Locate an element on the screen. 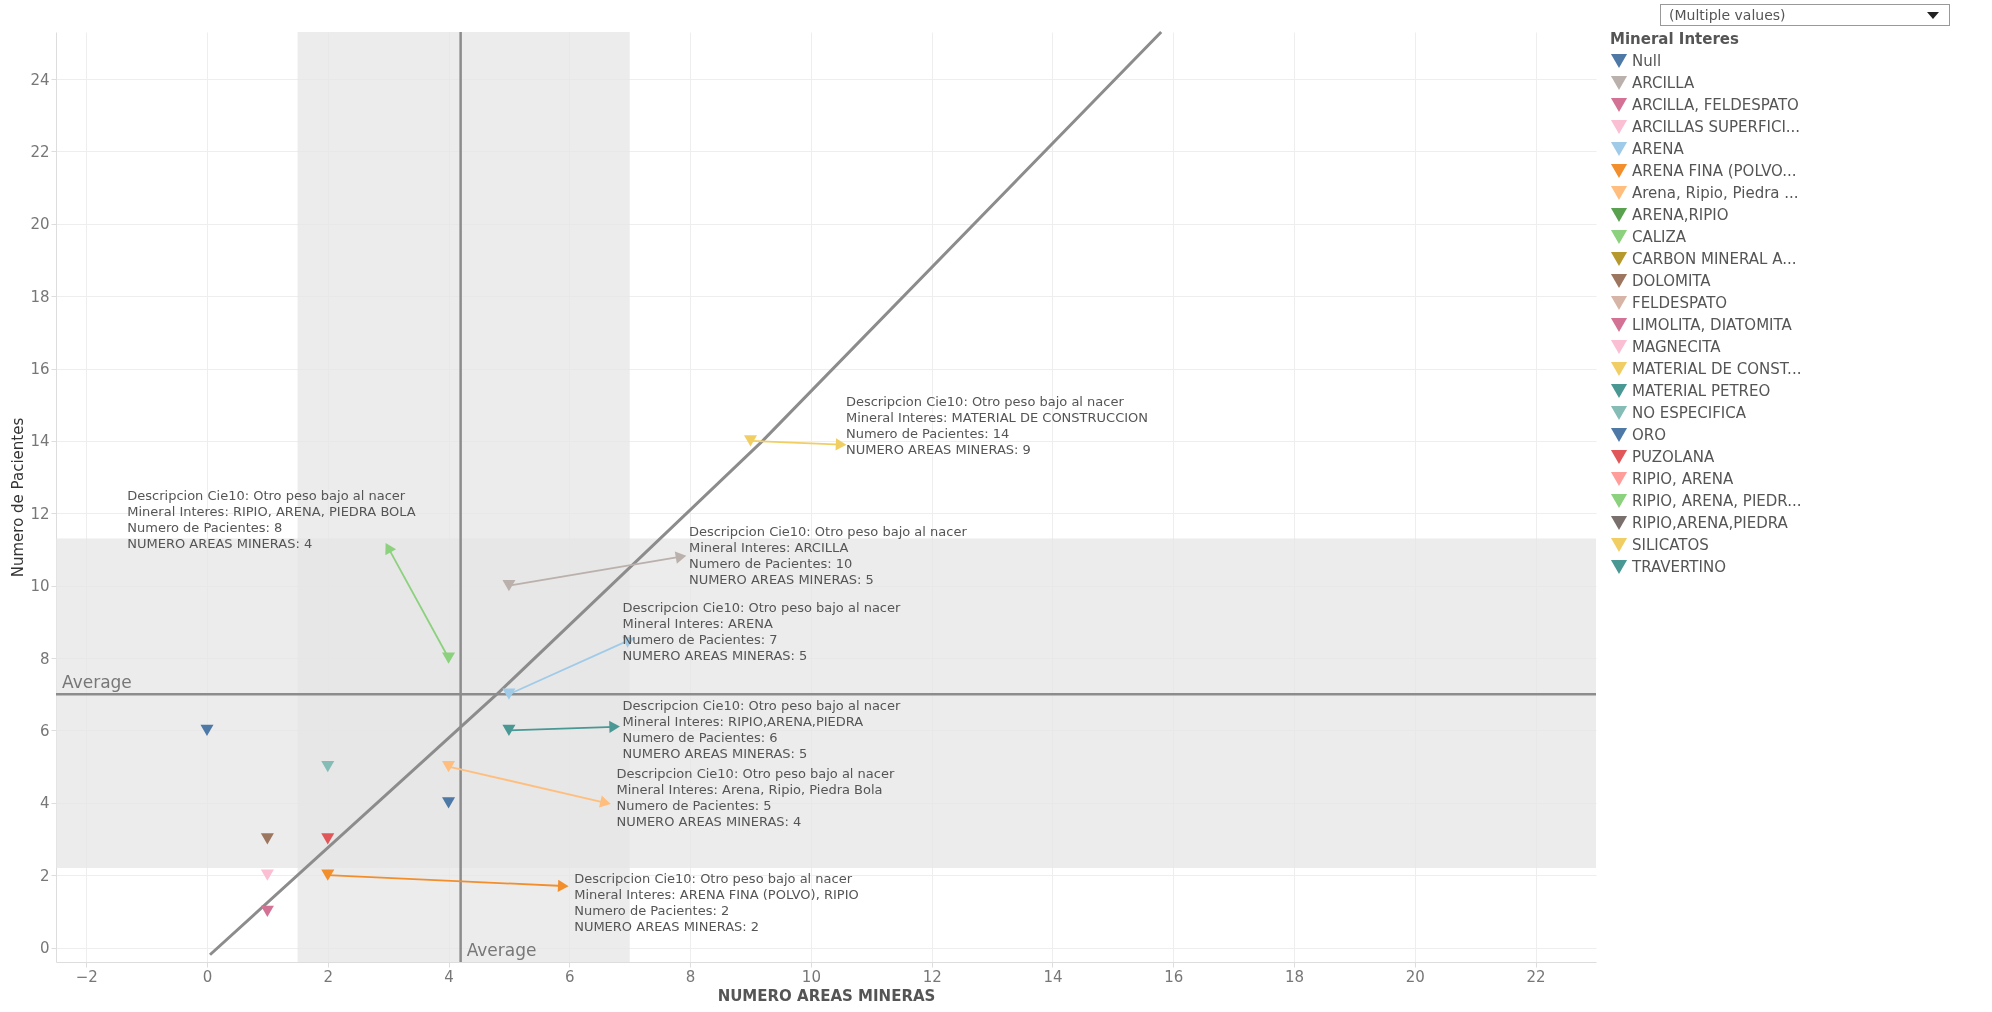 Image resolution: width=1992 pixels, height=1012 pixels. legend-label: DOLOMITA is located at coordinates (1672, 281).